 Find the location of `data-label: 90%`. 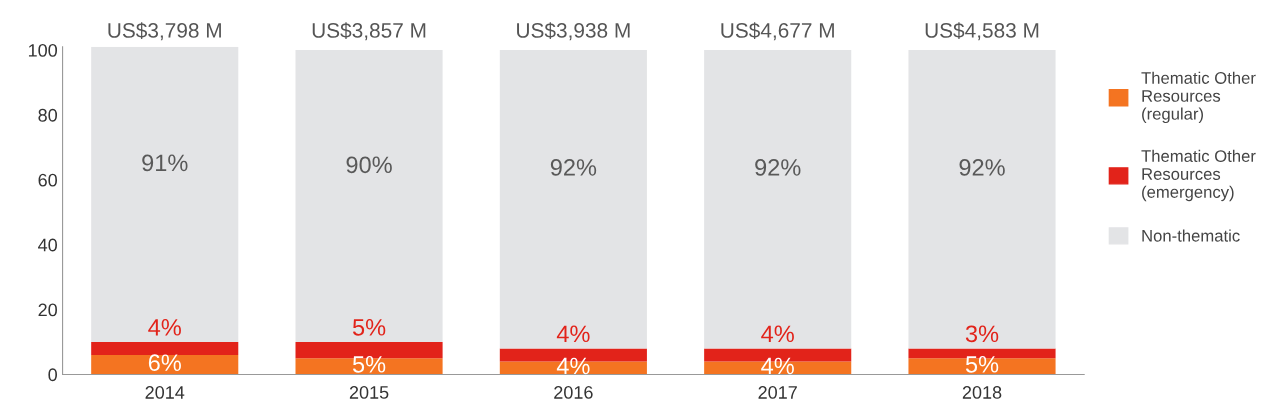

data-label: 90% is located at coordinates (369, 165).